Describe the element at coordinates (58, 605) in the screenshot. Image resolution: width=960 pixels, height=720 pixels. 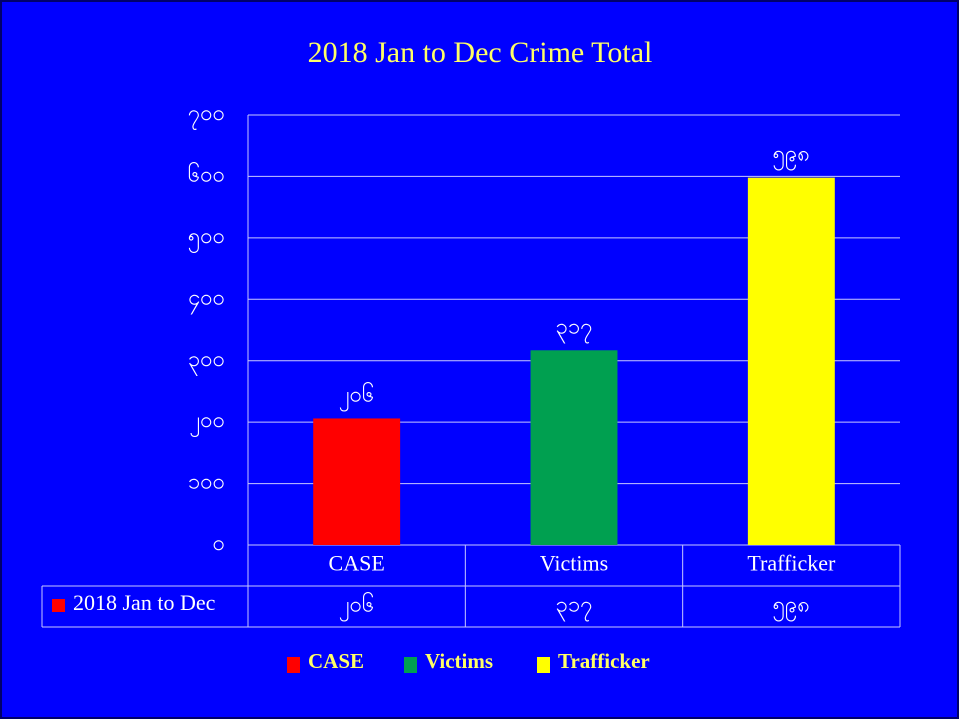
I see `table-legend-key` at that location.